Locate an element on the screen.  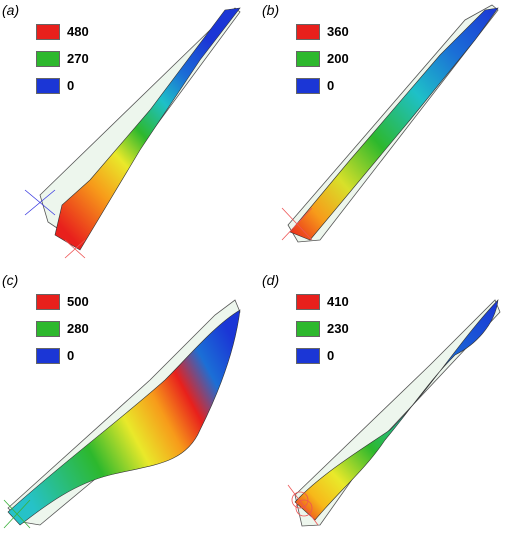
legend-value: 360 is located at coordinates (338, 31).